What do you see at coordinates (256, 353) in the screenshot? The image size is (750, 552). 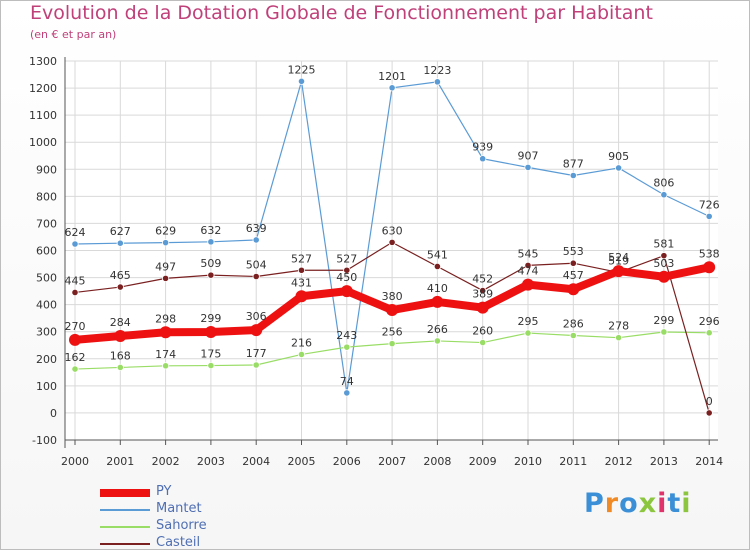 I see `data-label-sahorre: 177` at bounding box center [256, 353].